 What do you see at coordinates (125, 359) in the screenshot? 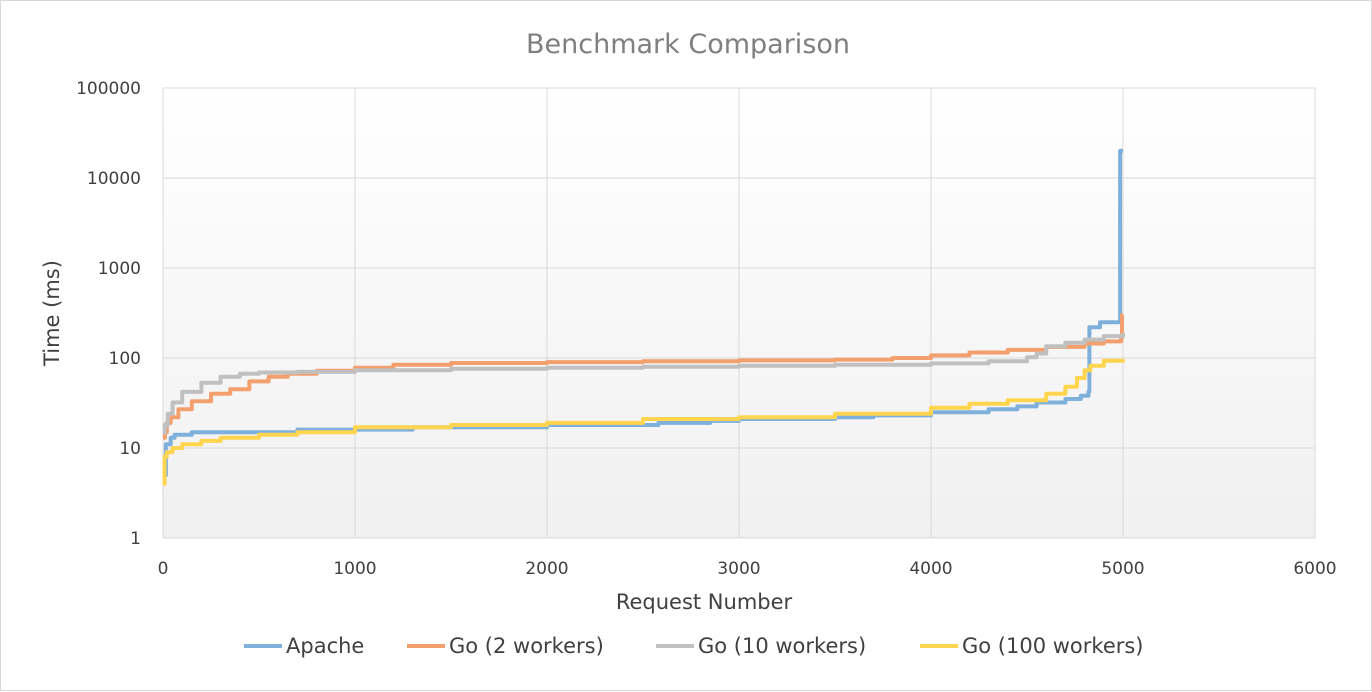
I see `y-tick-label: 100` at bounding box center [125, 359].